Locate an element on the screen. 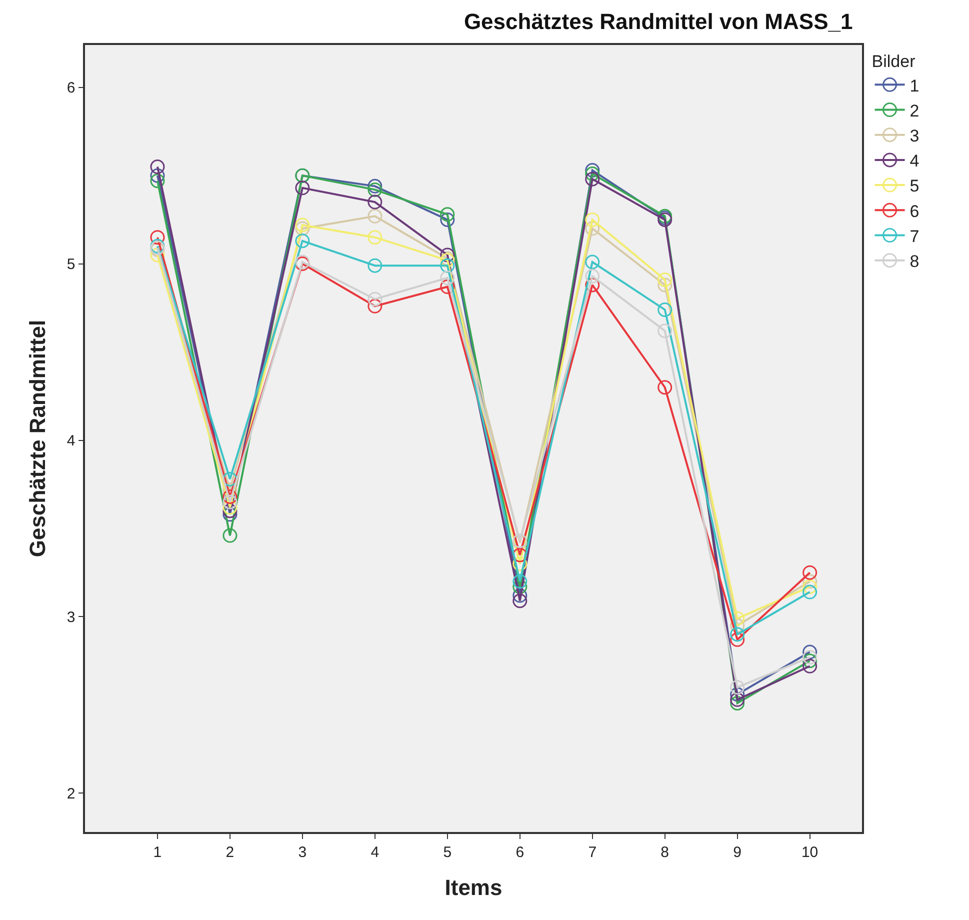 The image size is (969, 920). x-tick-label: 4 is located at coordinates (375, 852).